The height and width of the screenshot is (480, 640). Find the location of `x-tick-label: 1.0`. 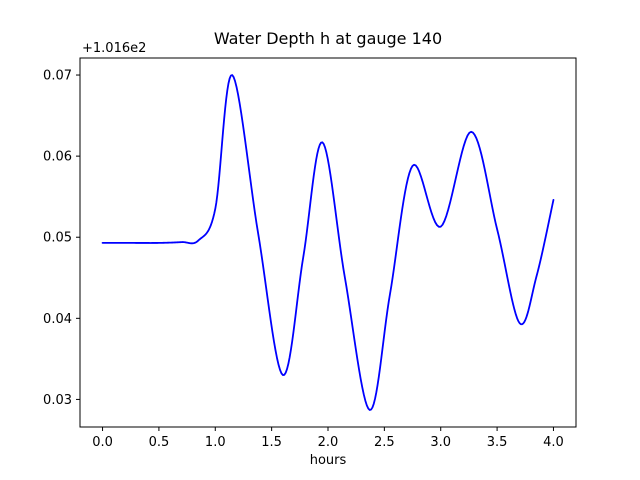

x-tick-label: 1.0 is located at coordinates (215, 442).